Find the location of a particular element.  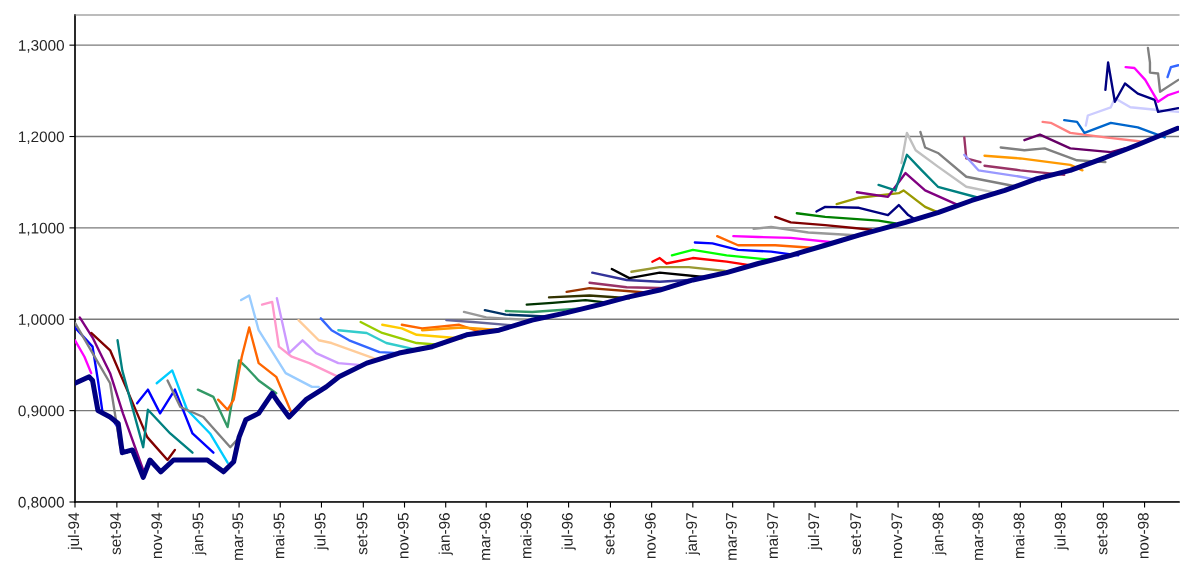

x-tick-label: set-95 is located at coordinates (362, 534).